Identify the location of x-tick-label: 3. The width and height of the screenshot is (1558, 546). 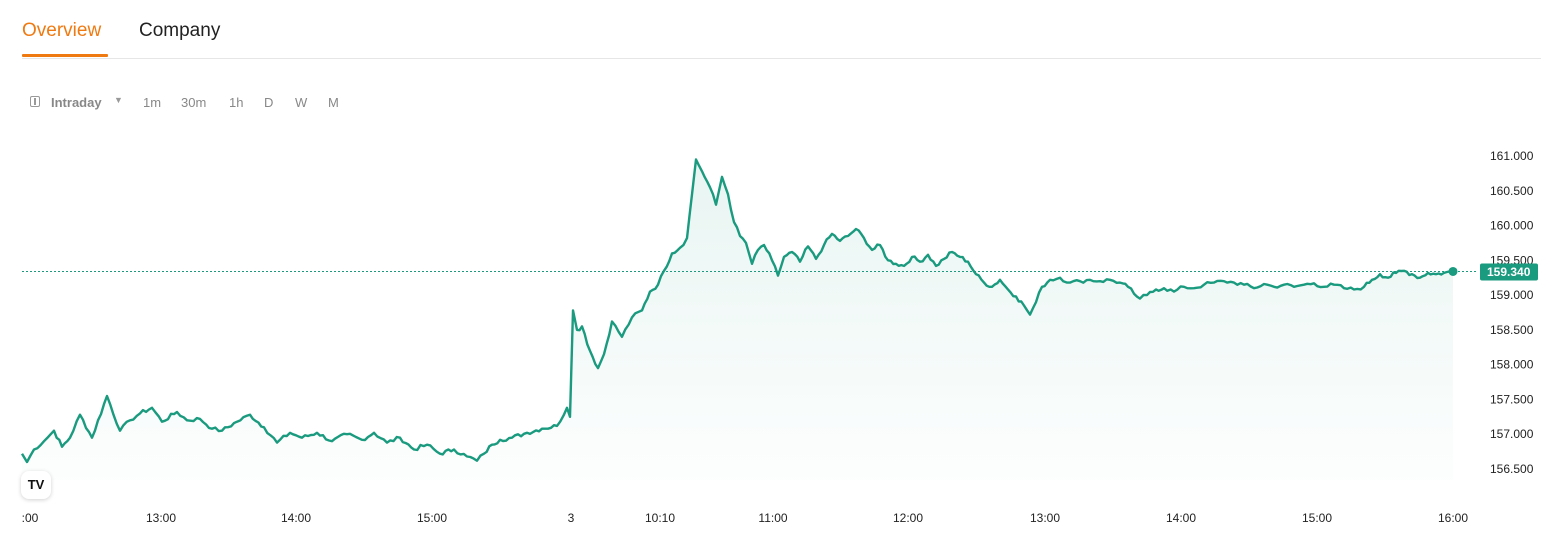
(571, 518).